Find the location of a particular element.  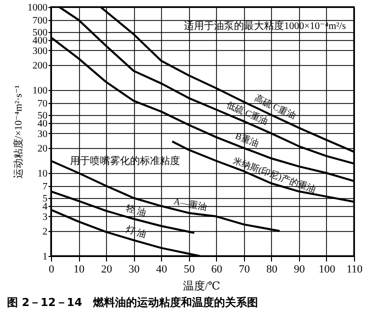

y-tick-label: 200 is located at coordinates (40, 66).